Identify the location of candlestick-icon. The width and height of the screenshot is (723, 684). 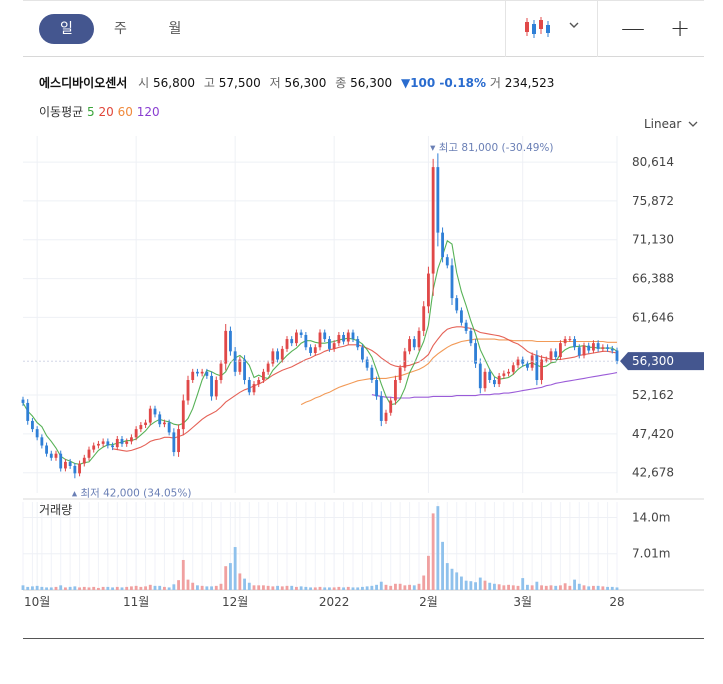
(537, 28).